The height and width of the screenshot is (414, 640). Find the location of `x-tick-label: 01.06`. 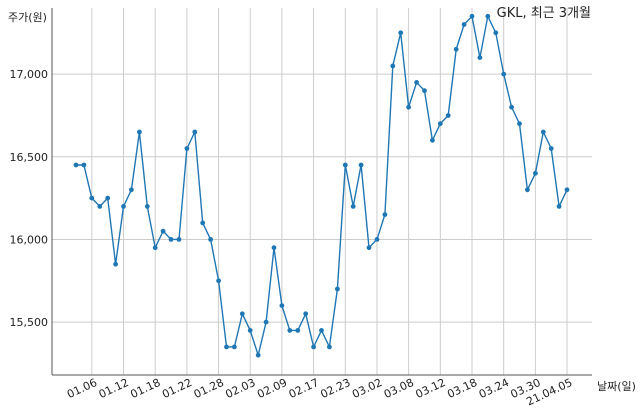

x-tick-label: 01.06 is located at coordinates (82, 388).